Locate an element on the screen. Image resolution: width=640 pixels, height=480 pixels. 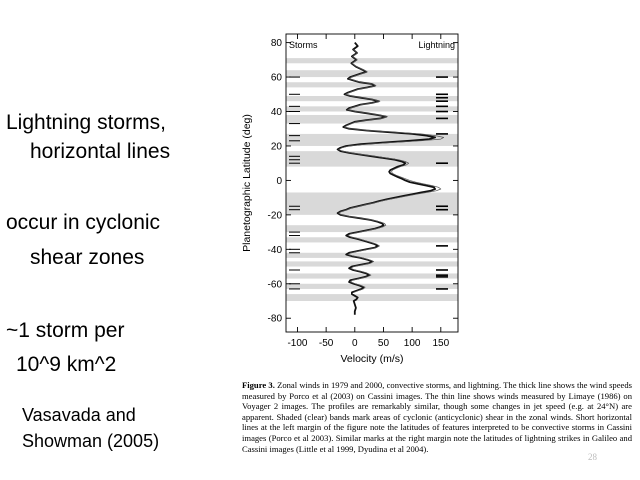
x-tick-label: 50 is located at coordinates (384, 343).